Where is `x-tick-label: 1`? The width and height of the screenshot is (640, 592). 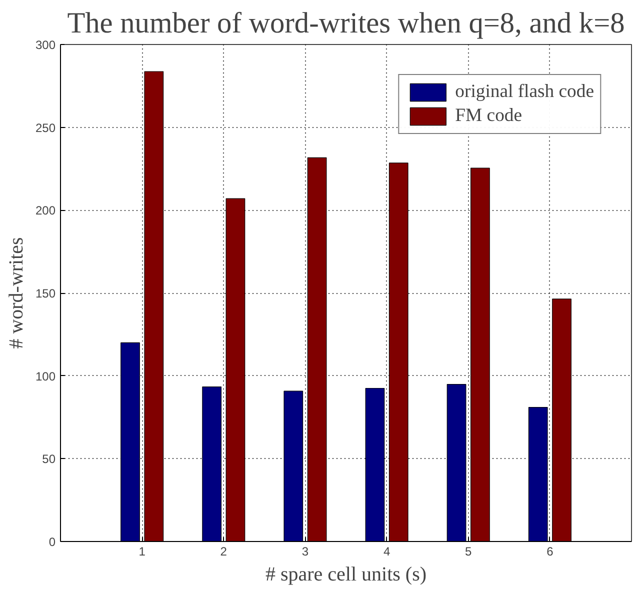
x-tick-label: 1 is located at coordinates (142, 551).